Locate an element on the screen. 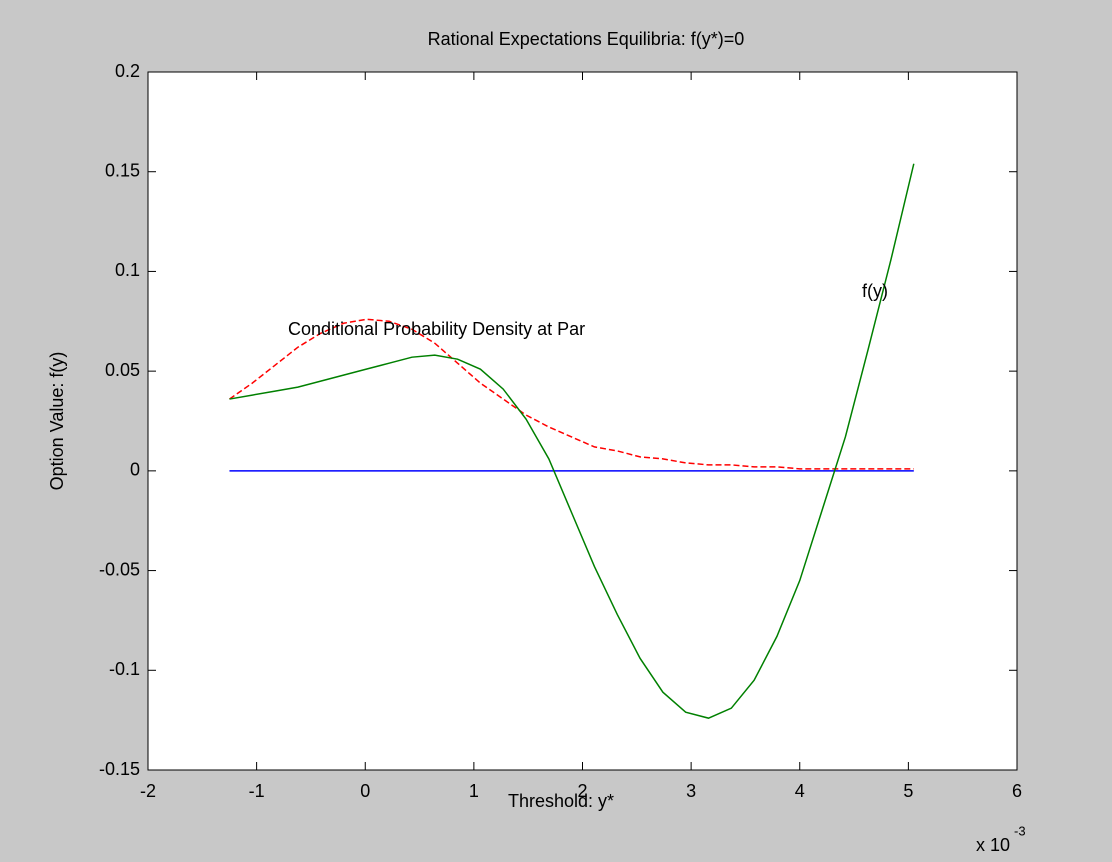  y-tick-label: -0.1 is located at coordinates (124, 669).